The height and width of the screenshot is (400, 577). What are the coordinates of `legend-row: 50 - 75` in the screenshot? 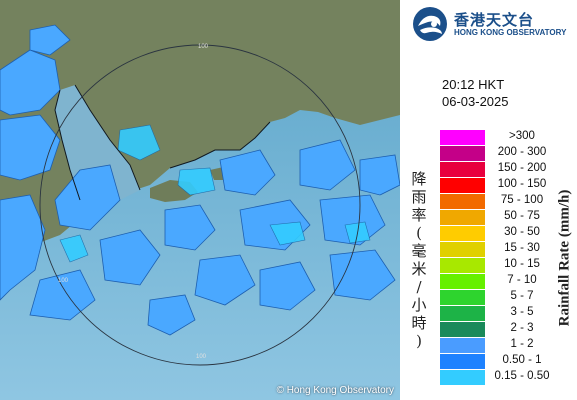 It's located at (500, 217).